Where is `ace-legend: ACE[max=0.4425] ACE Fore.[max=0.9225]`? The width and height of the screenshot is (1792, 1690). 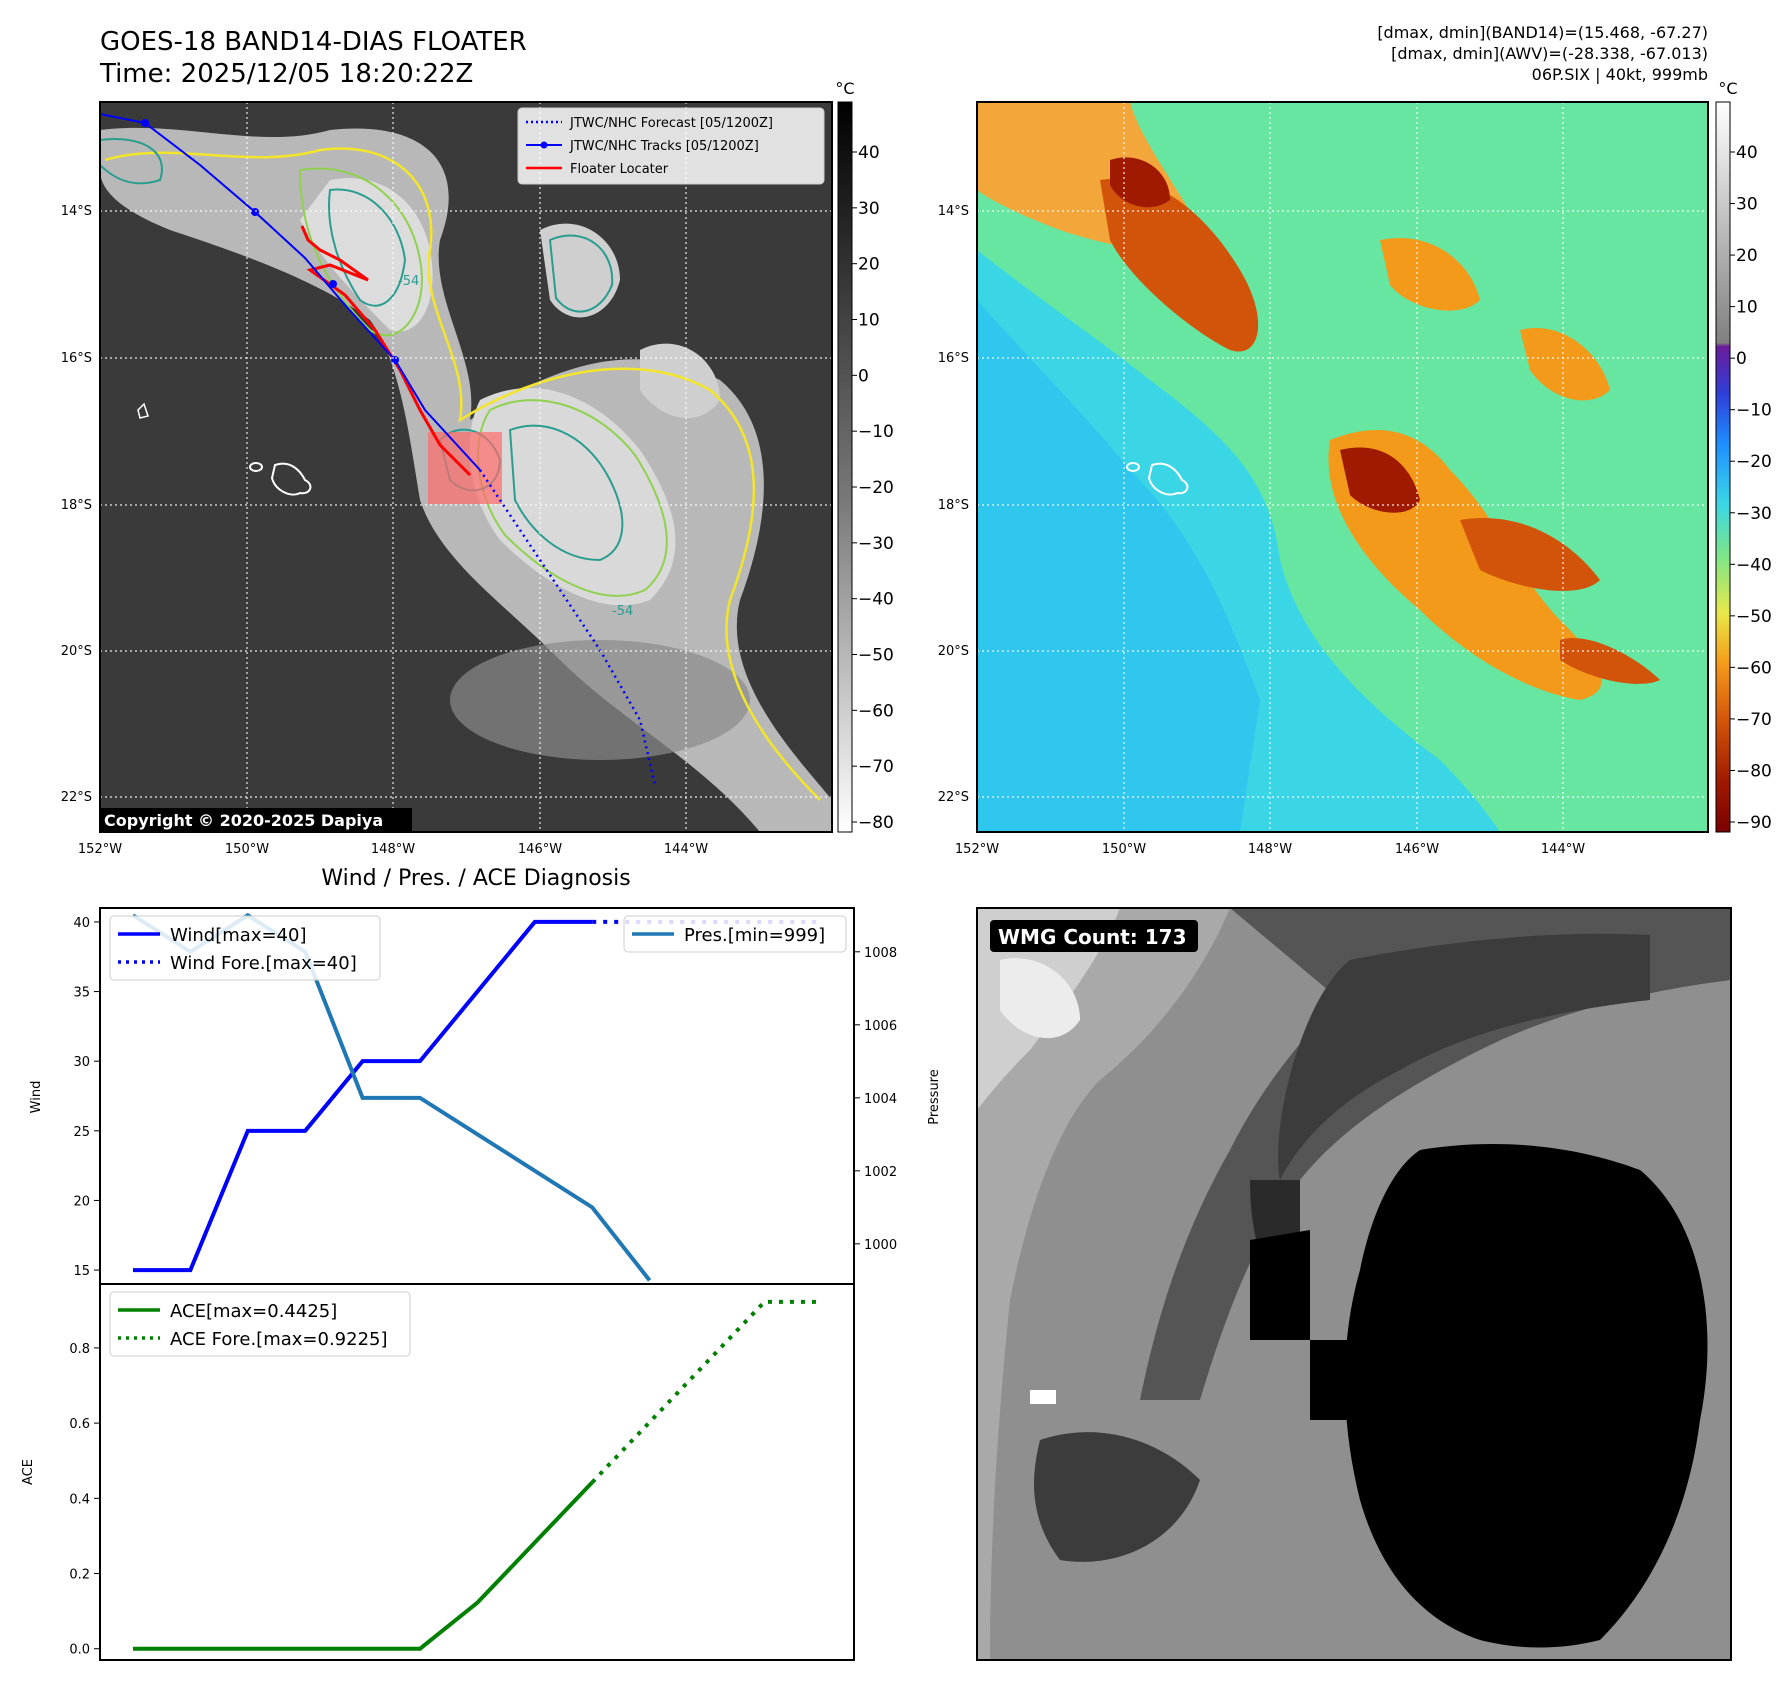
ace-legend: ACE[max=0.4425] ACE Fore.[max=0.9225] is located at coordinates (260, 1324).